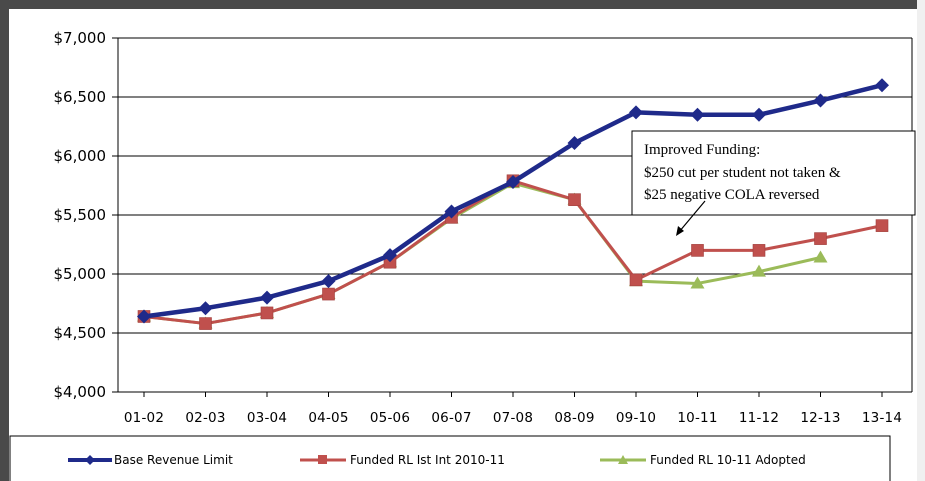  What do you see at coordinates (144, 418) in the screenshot?
I see `x-tick-label: 01-02` at bounding box center [144, 418].